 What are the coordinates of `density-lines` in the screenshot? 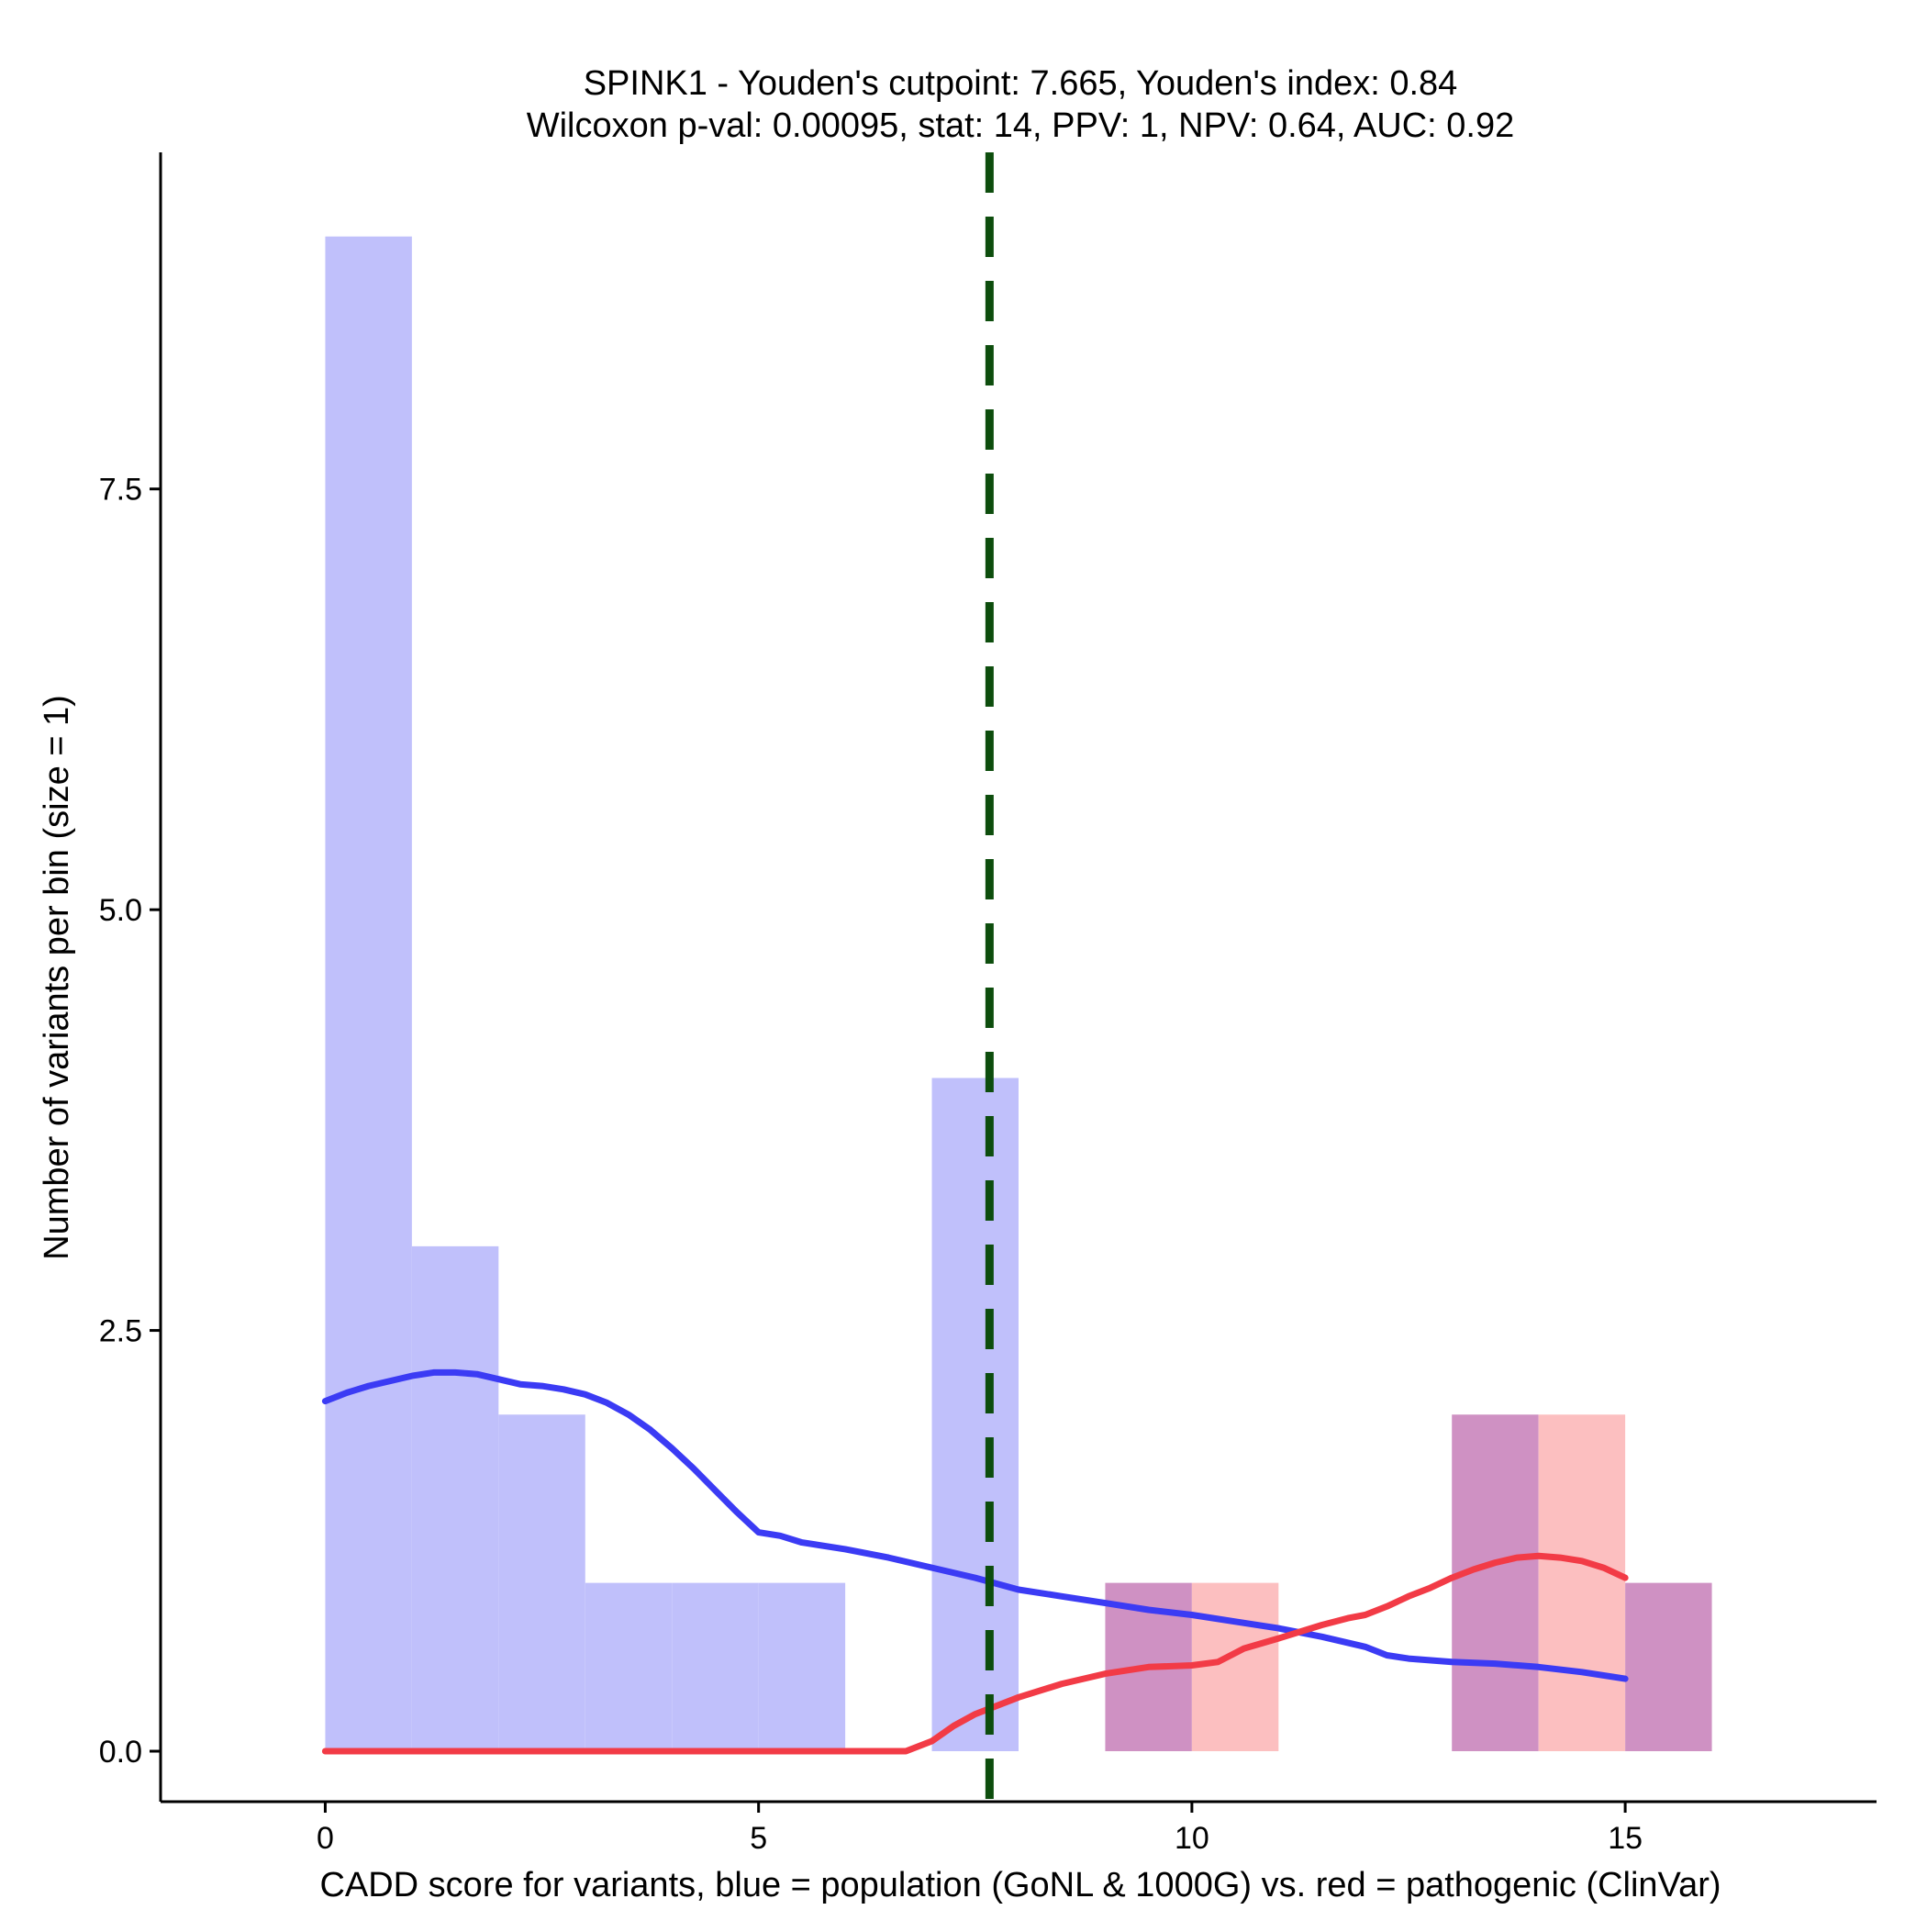 It's located at (975, 1561).